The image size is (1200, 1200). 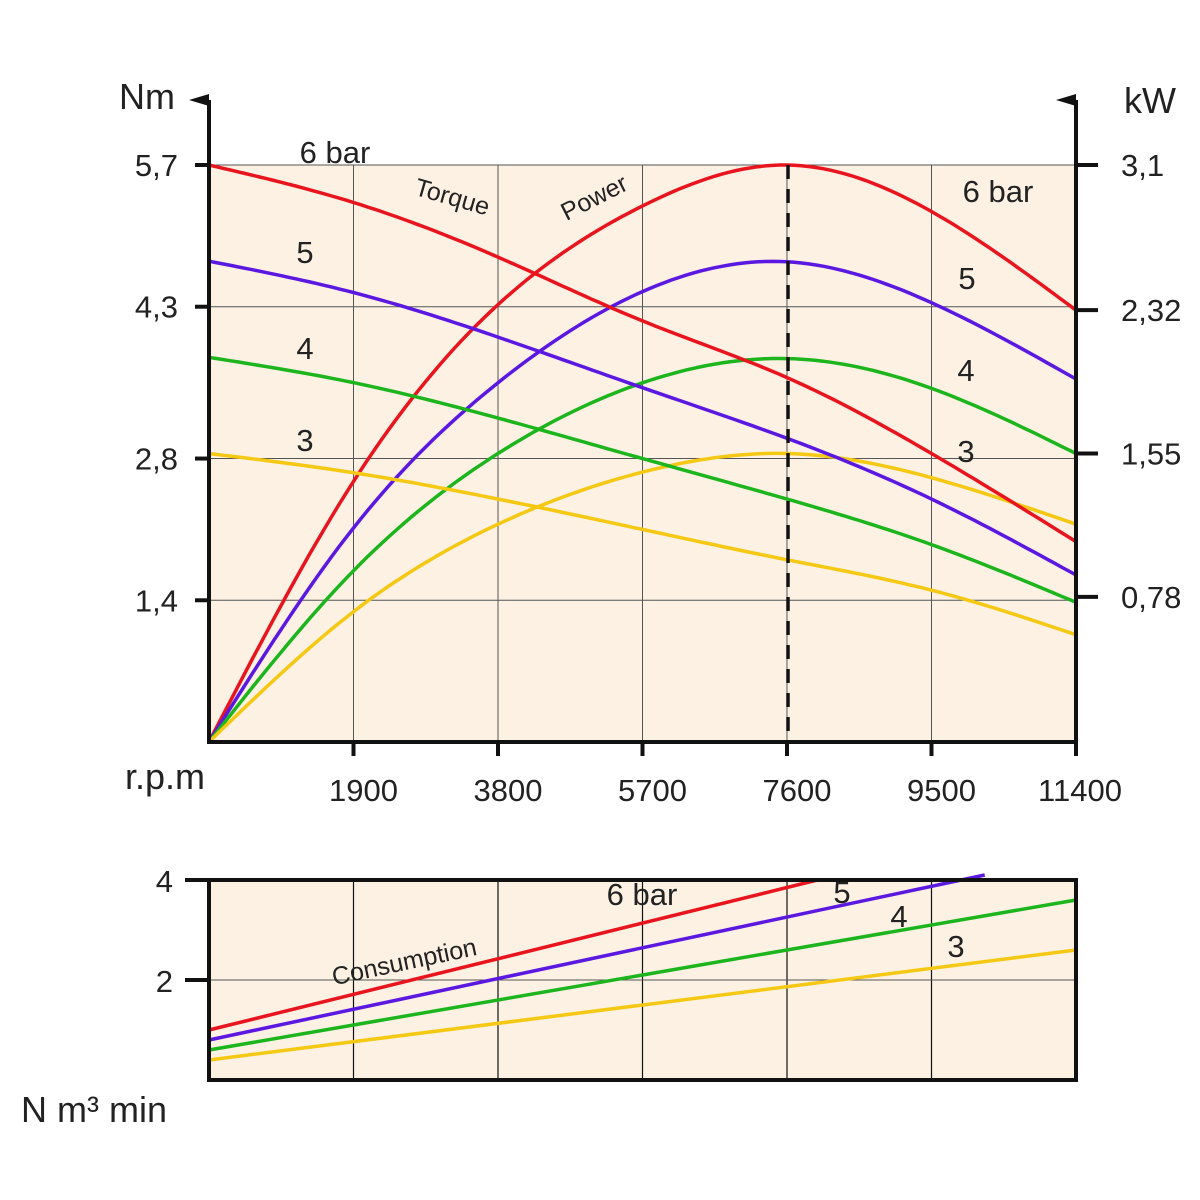 What do you see at coordinates (1080, 790) in the screenshot?
I see `x-tick-label: 11400` at bounding box center [1080, 790].